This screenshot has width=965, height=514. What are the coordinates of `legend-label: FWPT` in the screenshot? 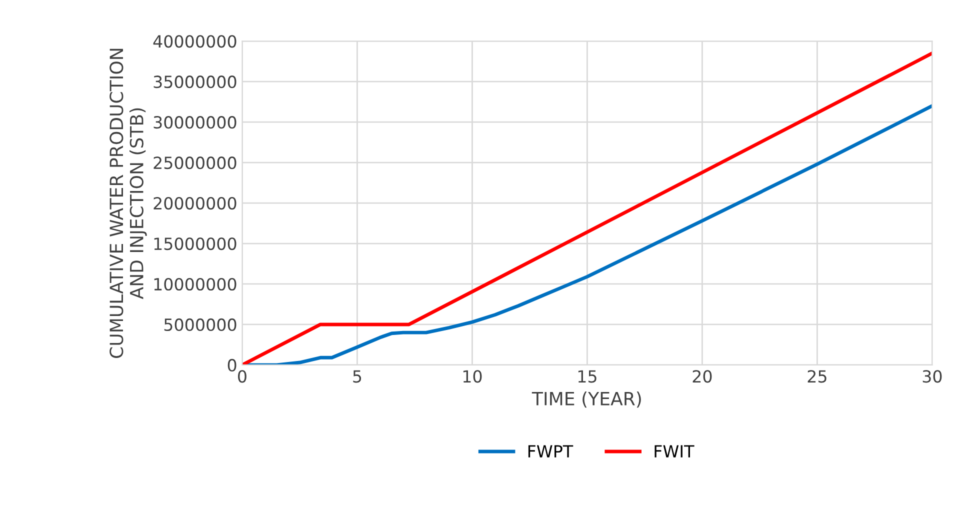 It's located at (551, 451).